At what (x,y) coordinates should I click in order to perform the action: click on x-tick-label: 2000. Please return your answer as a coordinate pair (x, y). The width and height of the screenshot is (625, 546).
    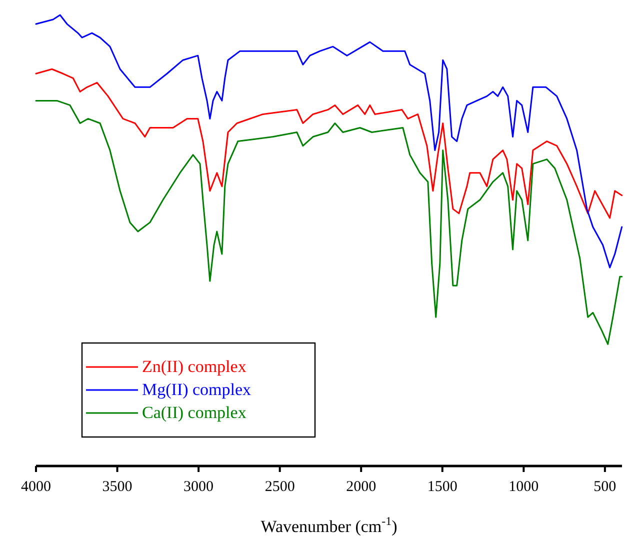
    Looking at the image, I should click on (361, 487).